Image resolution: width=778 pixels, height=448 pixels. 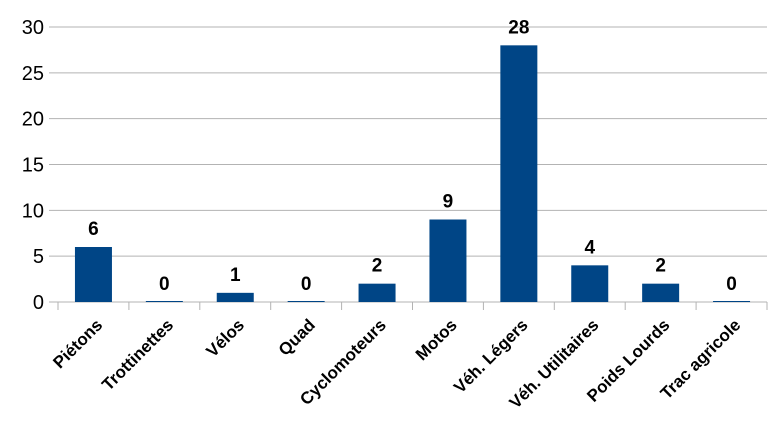 I want to click on x-category-label: Piétons, so click(x=77, y=343).